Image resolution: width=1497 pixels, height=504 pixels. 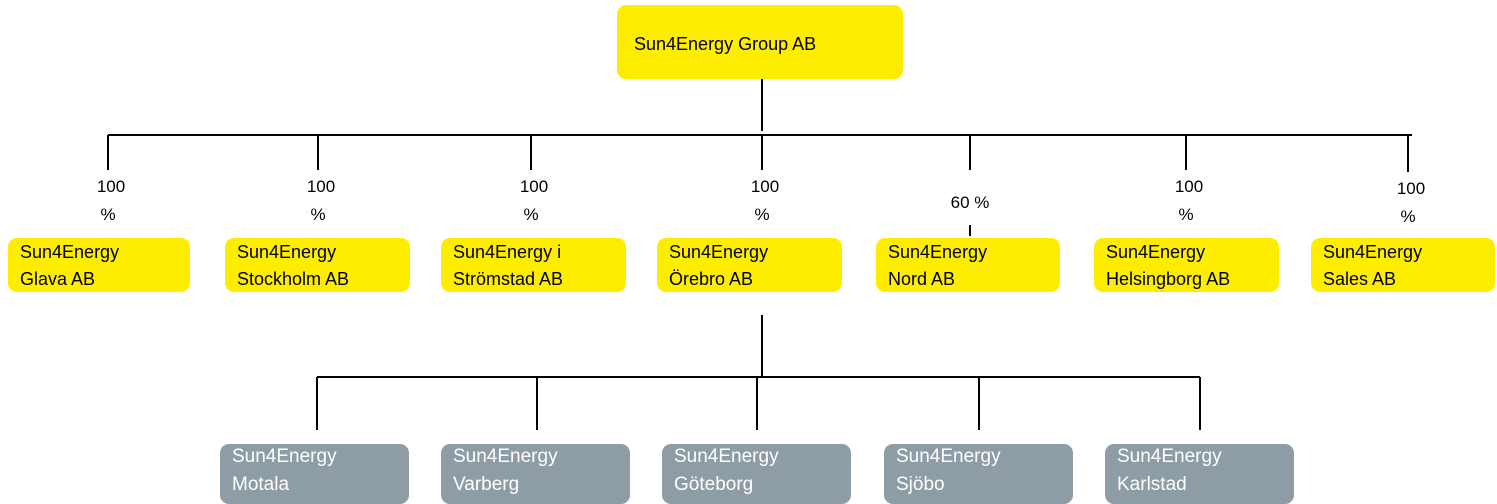 What do you see at coordinates (314, 474) in the screenshot?
I see `branch-box: Sun4Energy Motala` at bounding box center [314, 474].